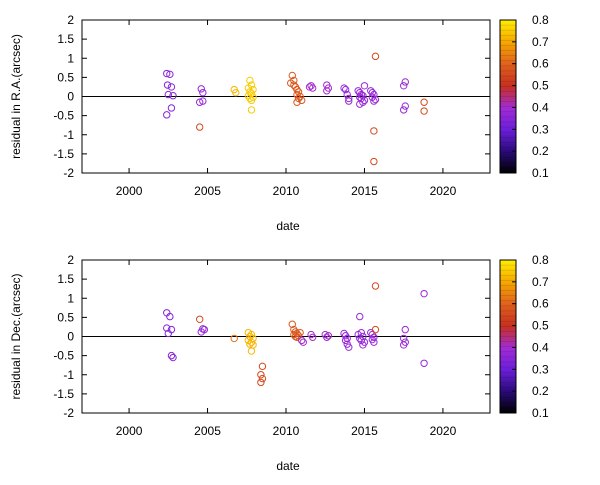 This screenshot has height=485, width=600. What do you see at coordinates (65, 279) in the screenshot?
I see `y-tick-label: 1.5` at bounding box center [65, 279].